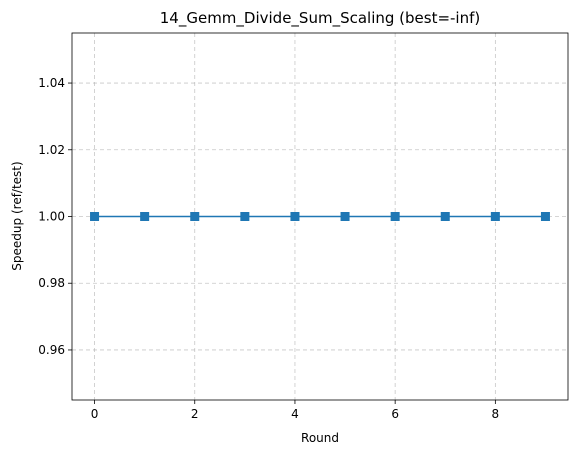 This screenshot has width=576, height=455. What do you see at coordinates (395, 414) in the screenshot?
I see `x-tick-label: 6` at bounding box center [395, 414].